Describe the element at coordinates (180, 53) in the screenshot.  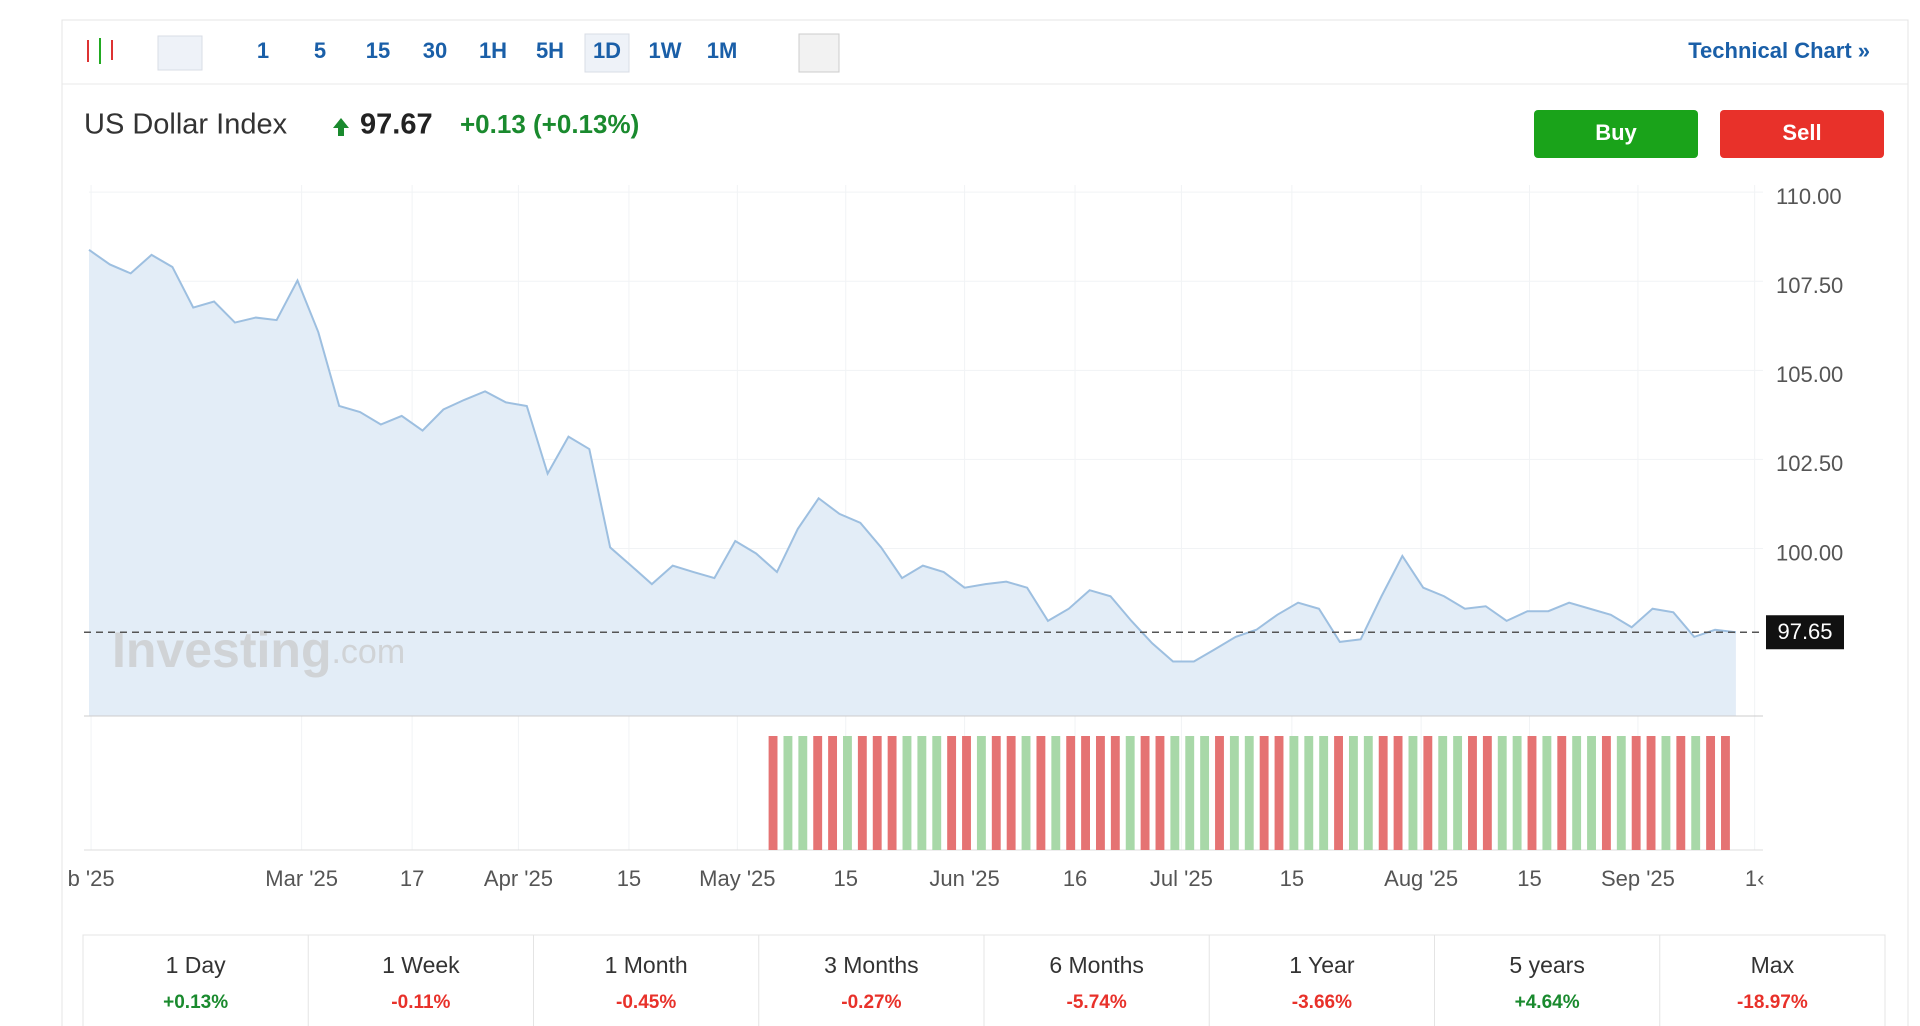
I see `line-icon` at that location.